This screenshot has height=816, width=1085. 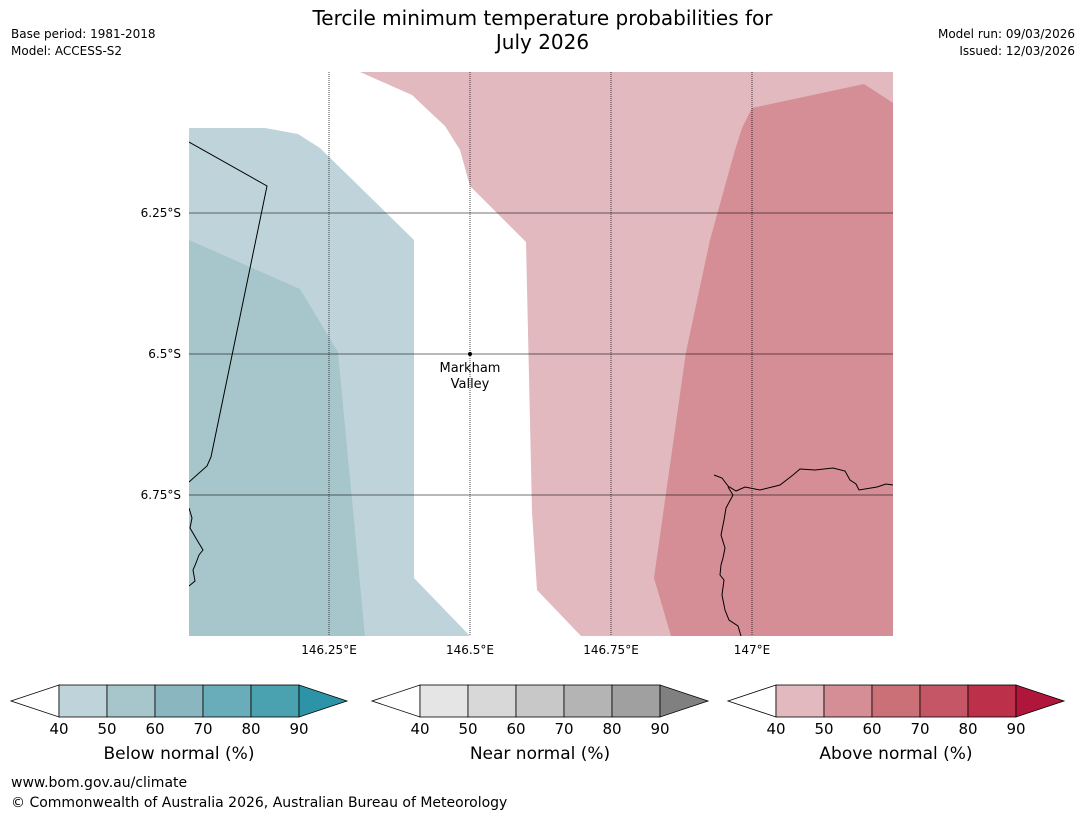 What do you see at coordinates (730, 561) in the screenshot?
I see `coastline-river` at bounding box center [730, 561].